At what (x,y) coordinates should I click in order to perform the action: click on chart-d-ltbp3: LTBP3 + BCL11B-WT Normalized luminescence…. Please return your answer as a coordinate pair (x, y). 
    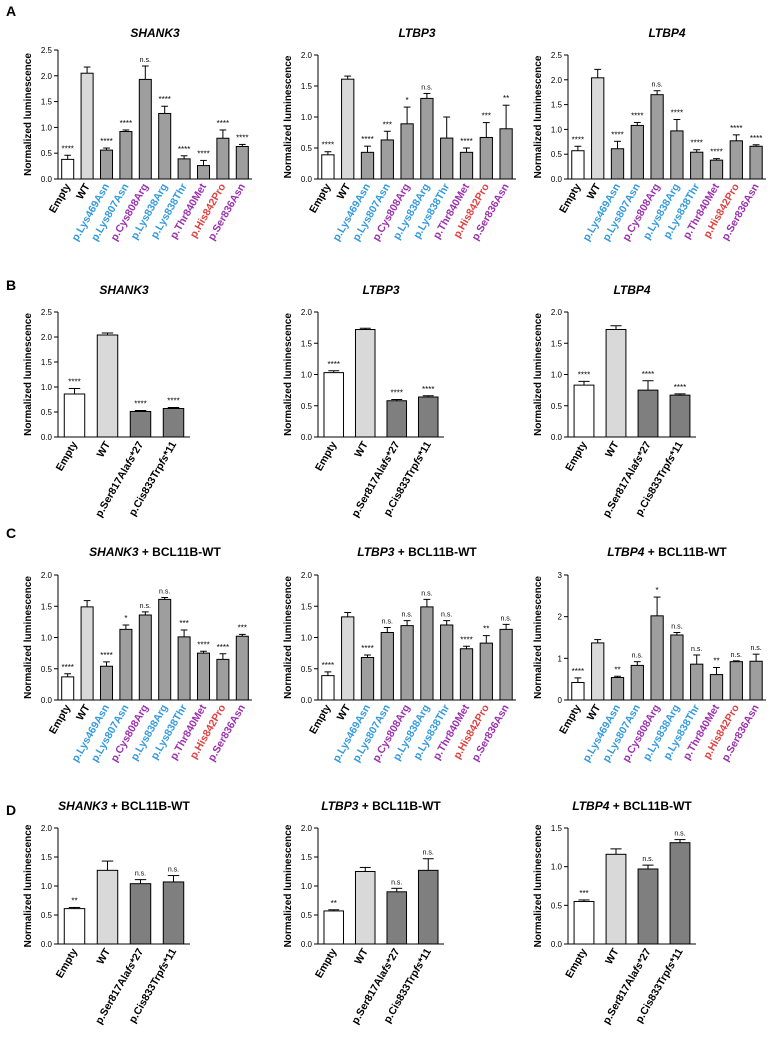
    Looking at the image, I should click on (363, 912).